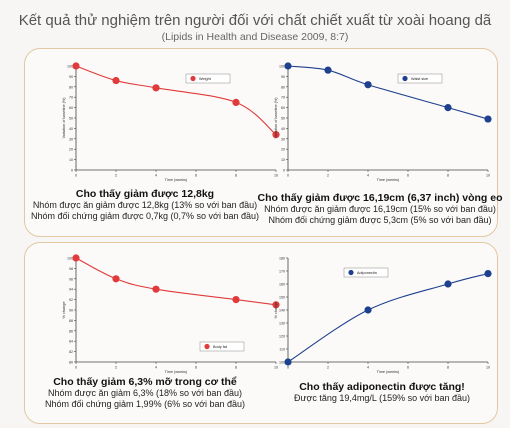 The height and width of the screenshot is (428, 510). What do you see at coordinates (282, 272) in the screenshot?
I see `y-tick-label: 170` at bounding box center [282, 272].